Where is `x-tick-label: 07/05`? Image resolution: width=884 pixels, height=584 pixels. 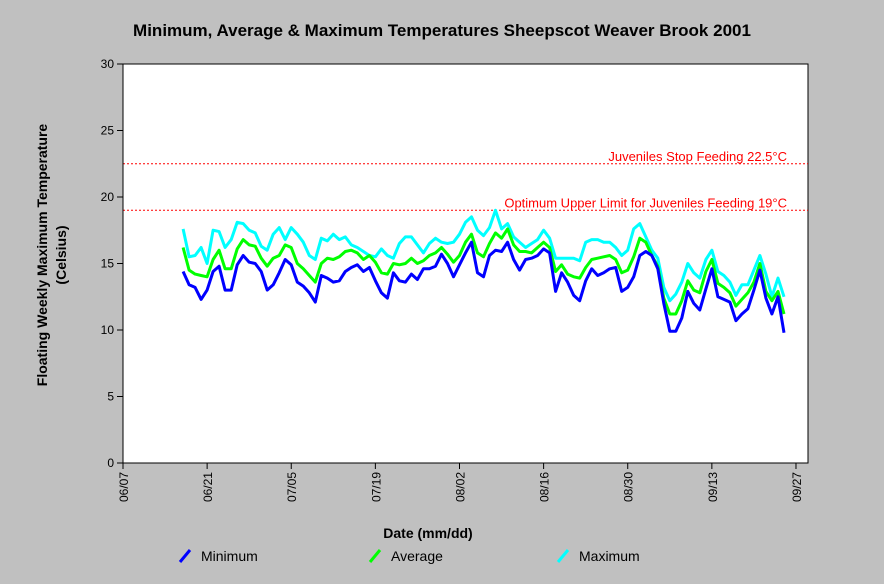
x-tick-label: 07/05 is located at coordinates (292, 487).